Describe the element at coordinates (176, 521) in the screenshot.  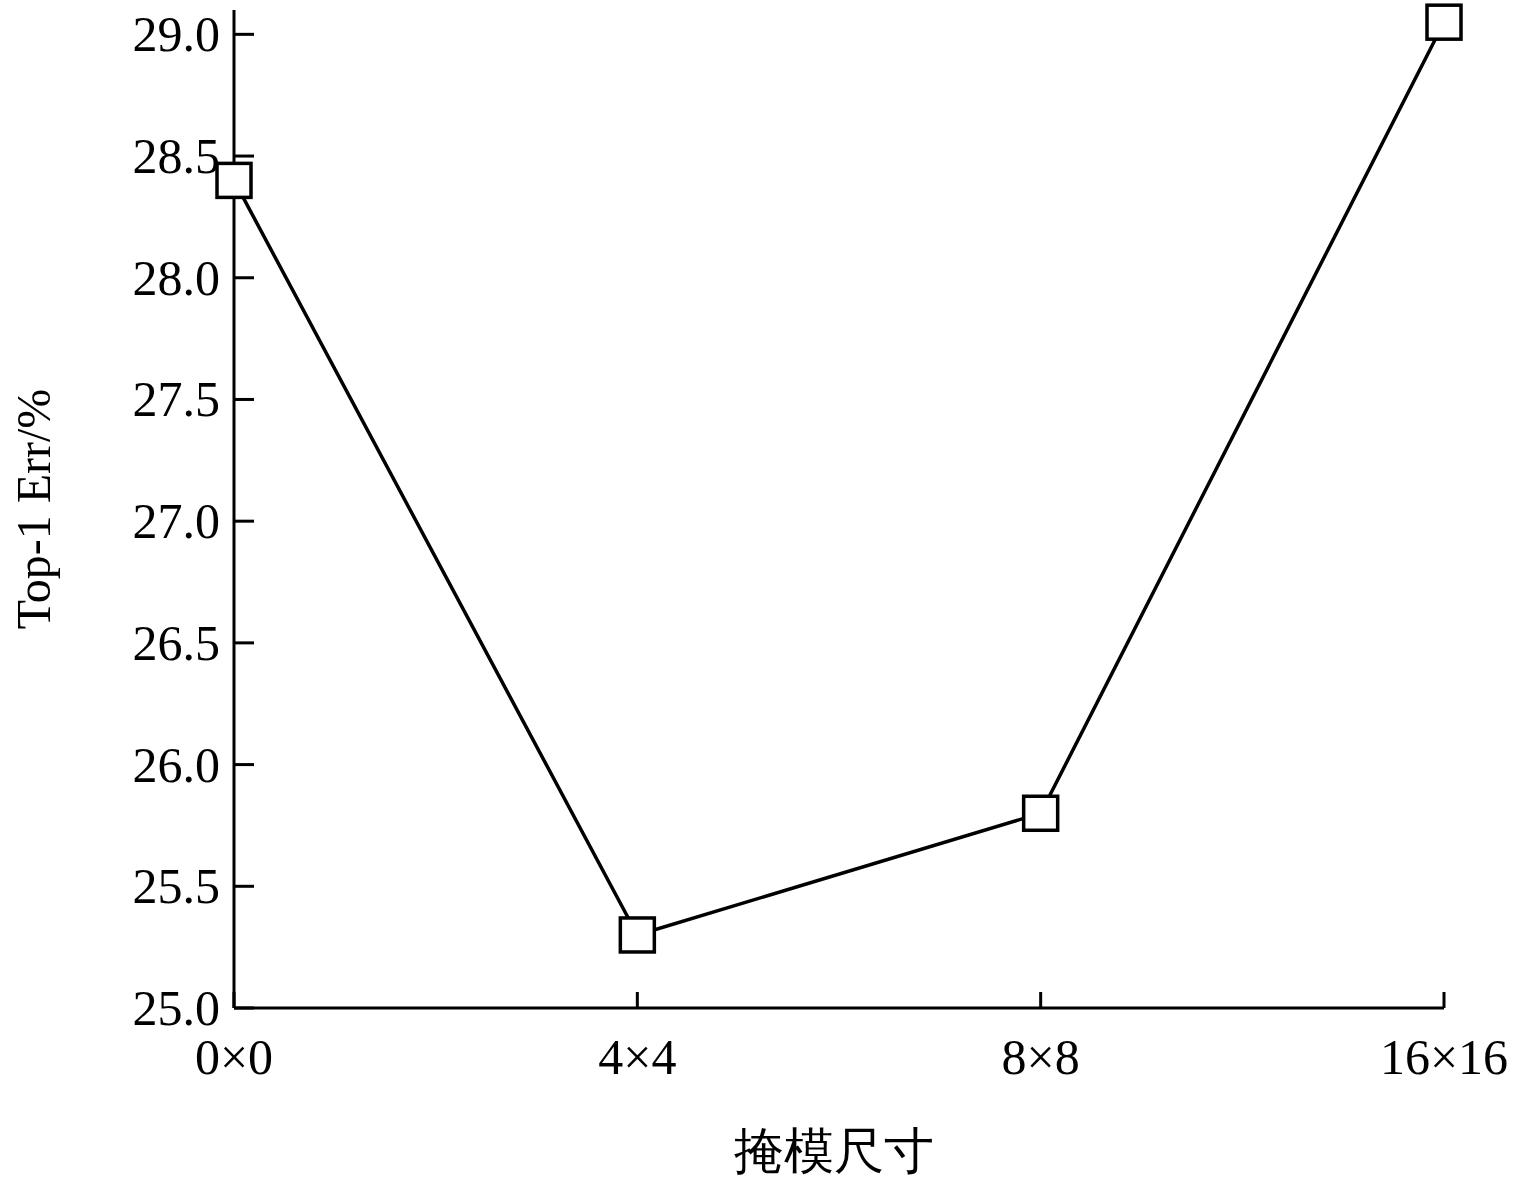
I see `y-tick-label: 27.0` at that location.